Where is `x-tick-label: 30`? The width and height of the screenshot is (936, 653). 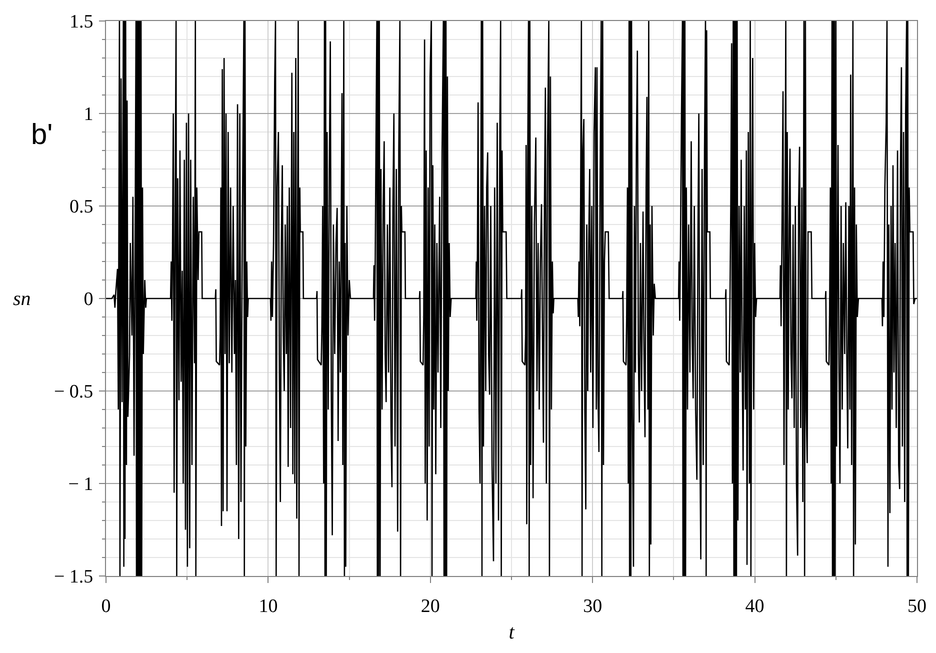 x-tick-label: 30 is located at coordinates (592, 606).